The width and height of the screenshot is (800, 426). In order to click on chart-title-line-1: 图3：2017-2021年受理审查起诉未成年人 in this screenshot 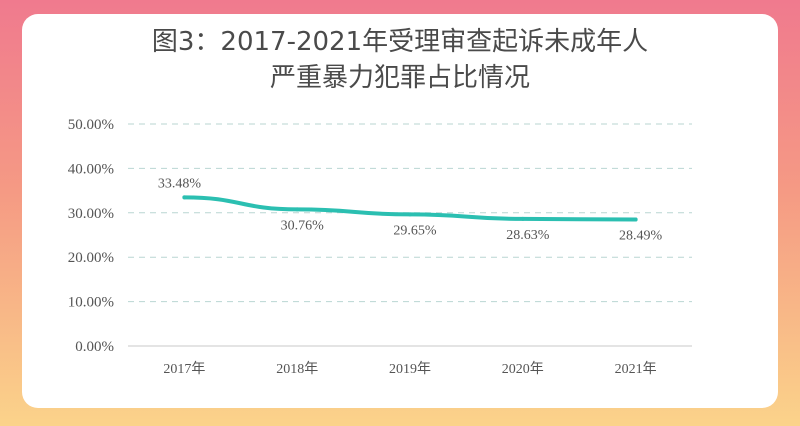, I will do `click(400, 42)`.